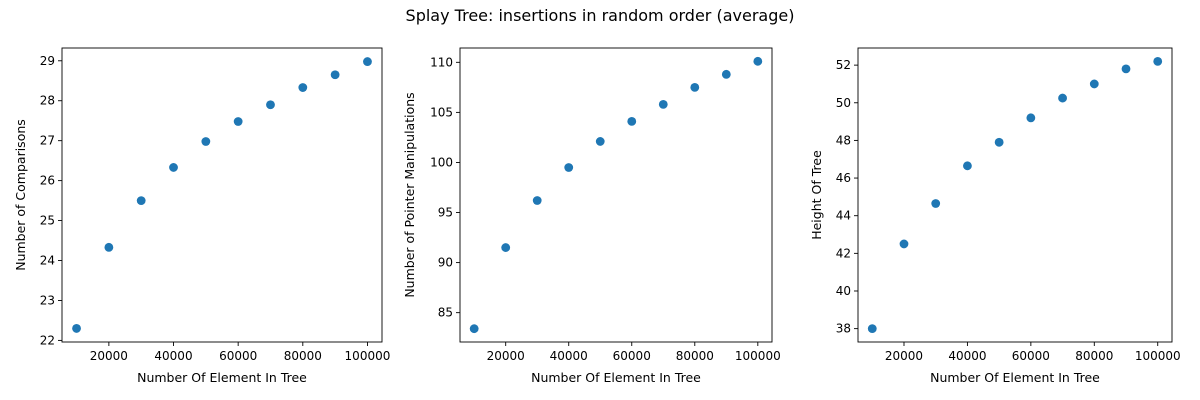 The height and width of the screenshot is (400, 1200). What do you see at coordinates (843, 216) in the screenshot?
I see `y-tick-label: 44` at bounding box center [843, 216].